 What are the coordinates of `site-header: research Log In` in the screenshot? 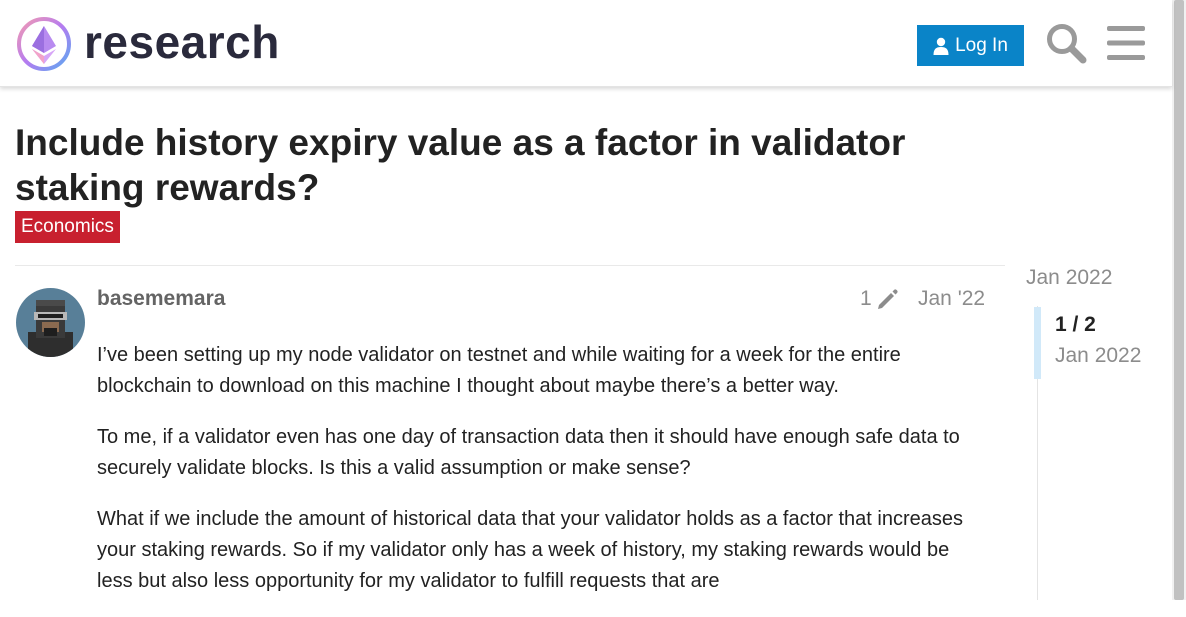 It's located at (586, 43).